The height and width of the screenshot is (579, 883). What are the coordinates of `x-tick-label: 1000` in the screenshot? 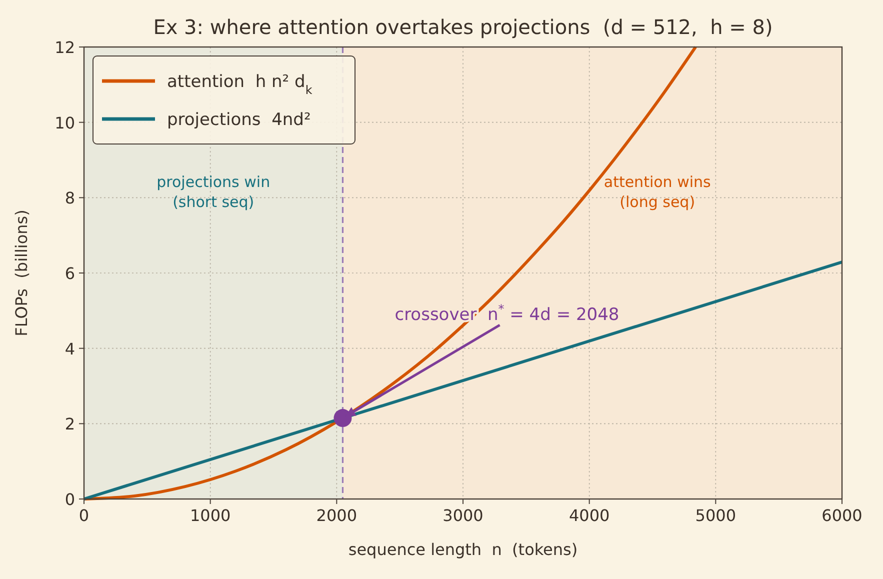 It's located at (210, 515).